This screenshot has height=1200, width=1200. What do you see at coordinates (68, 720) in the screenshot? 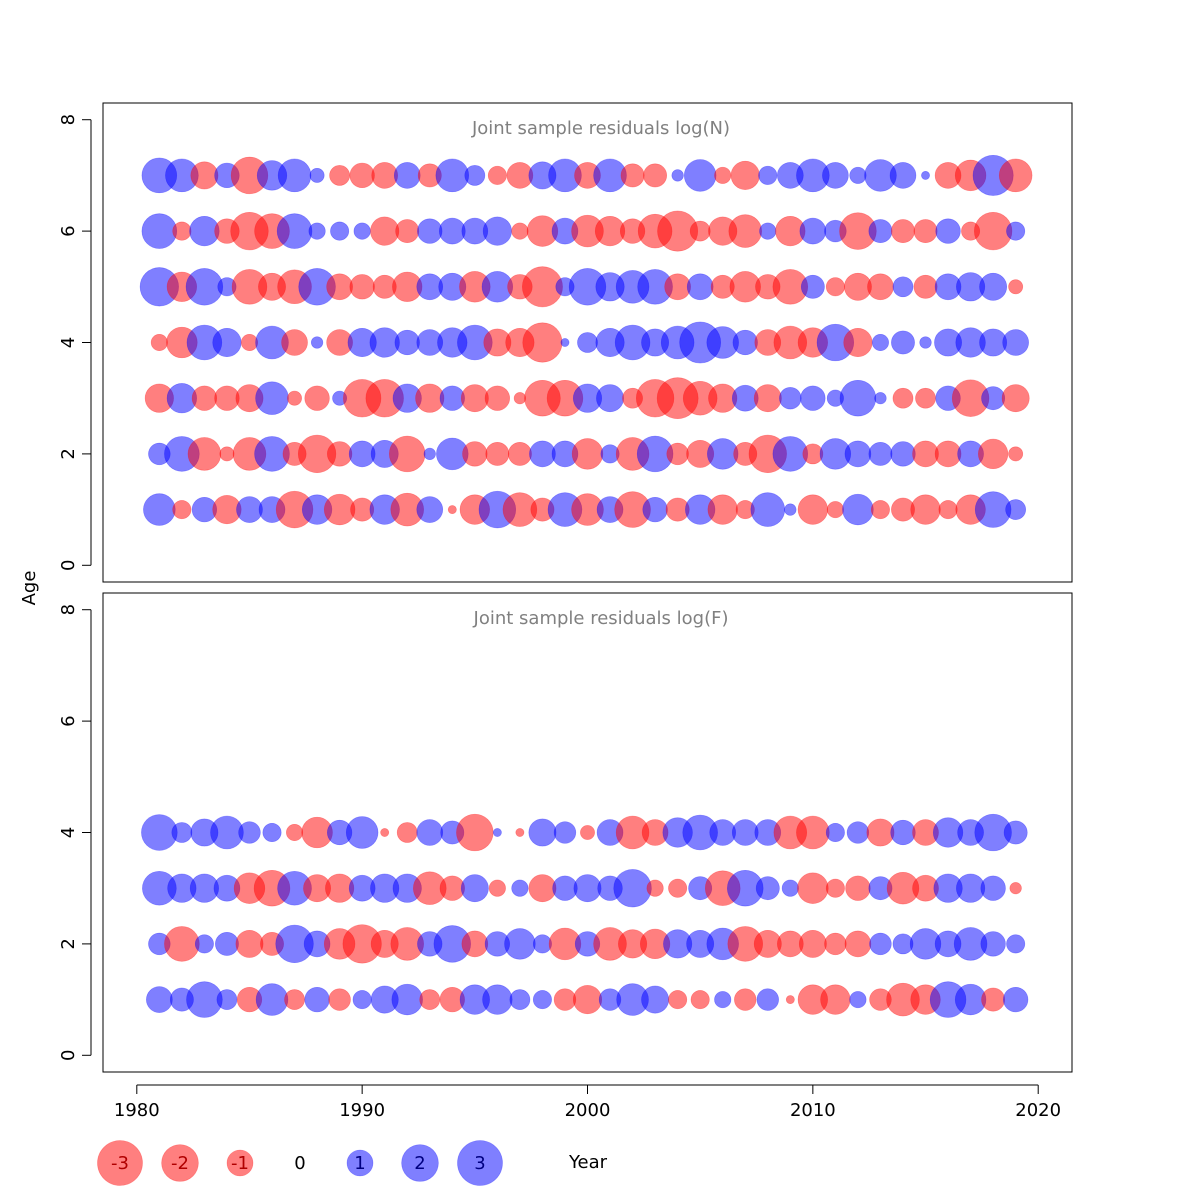
I see `y-tick-label-bottom: 6` at bounding box center [68, 720].